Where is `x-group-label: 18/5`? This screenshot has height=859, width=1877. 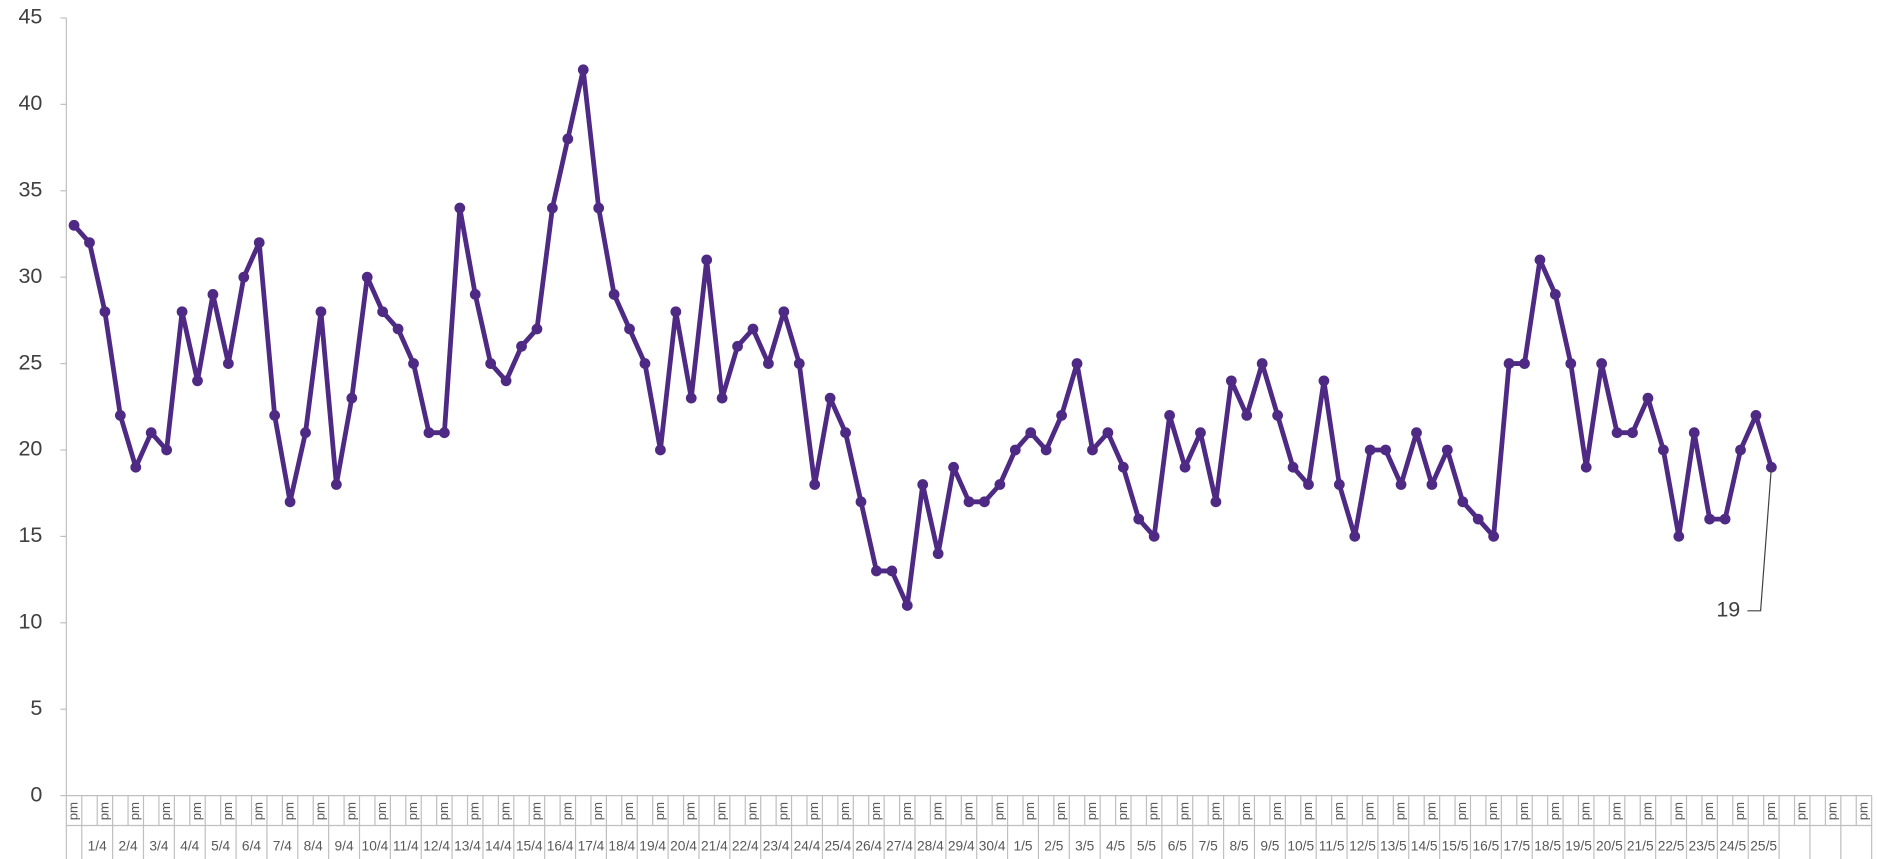
x-group-label: 18/5 is located at coordinates (1547, 846).